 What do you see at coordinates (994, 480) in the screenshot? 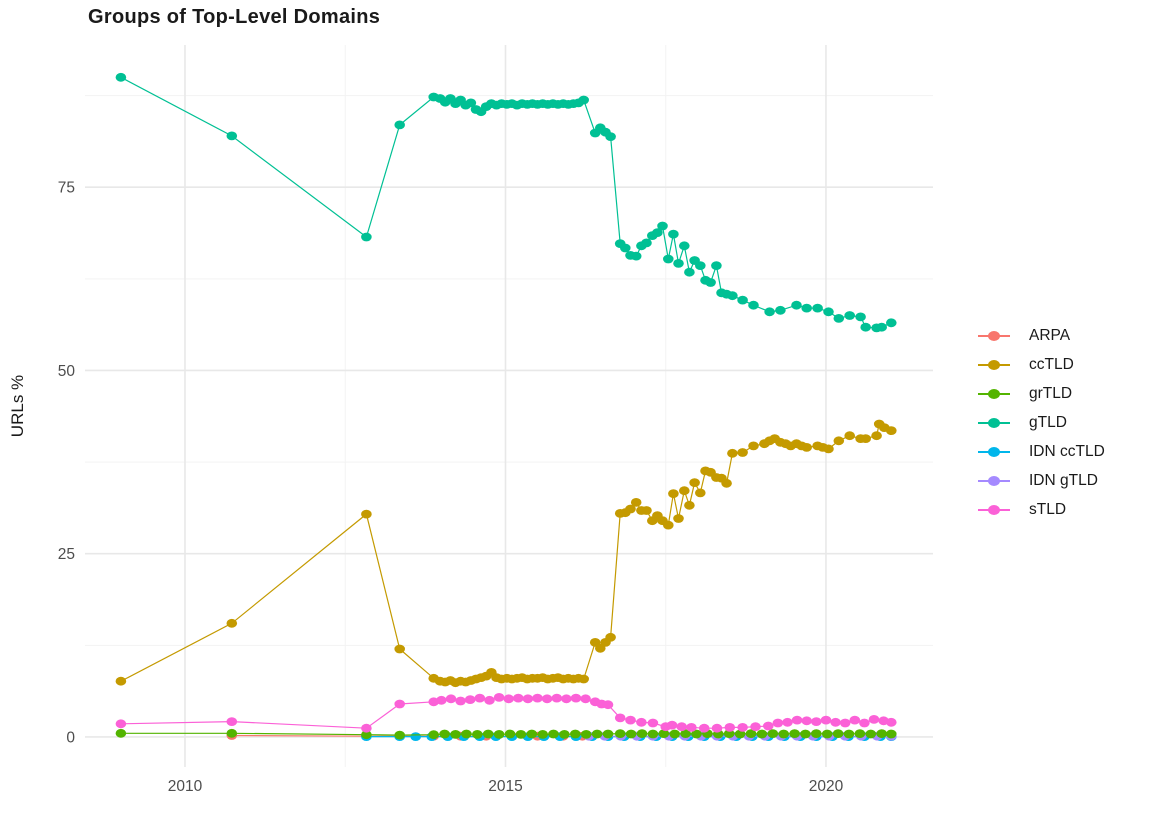
I see `legend-key-idn-gtld-icon` at bounding box center [994, 480].